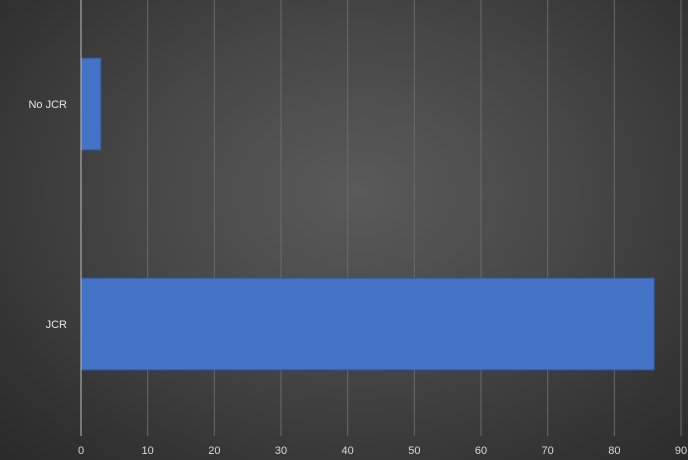 The height and width of the screenshot is (460, 688). What do you see at coordinates (348, 451) in the screenshot?
I see `x-tick-label: 40` at bounding box center [348, 451].